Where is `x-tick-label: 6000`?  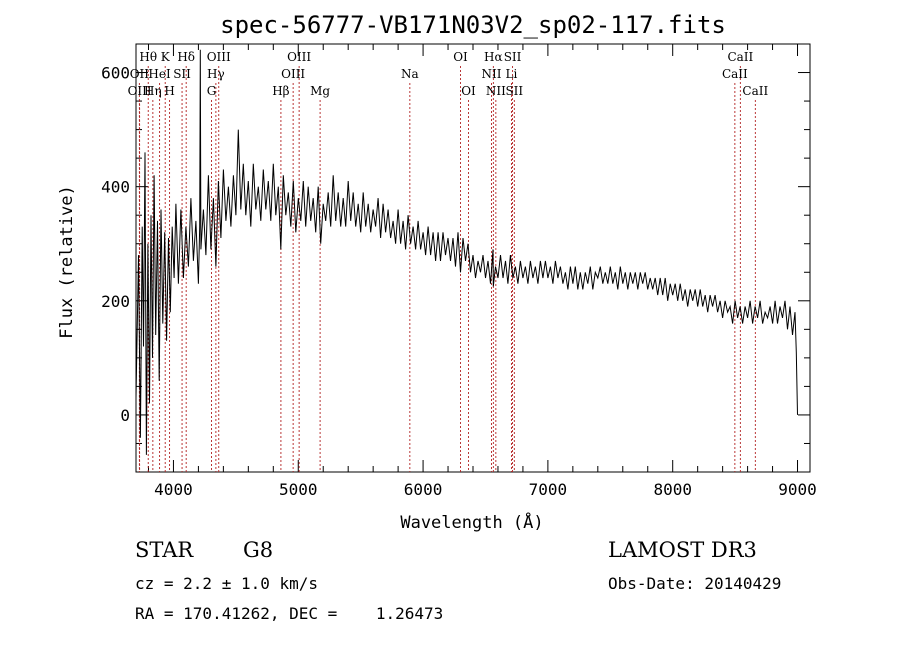
x-tick-label: 6000 is located at coordinates (423, 489).